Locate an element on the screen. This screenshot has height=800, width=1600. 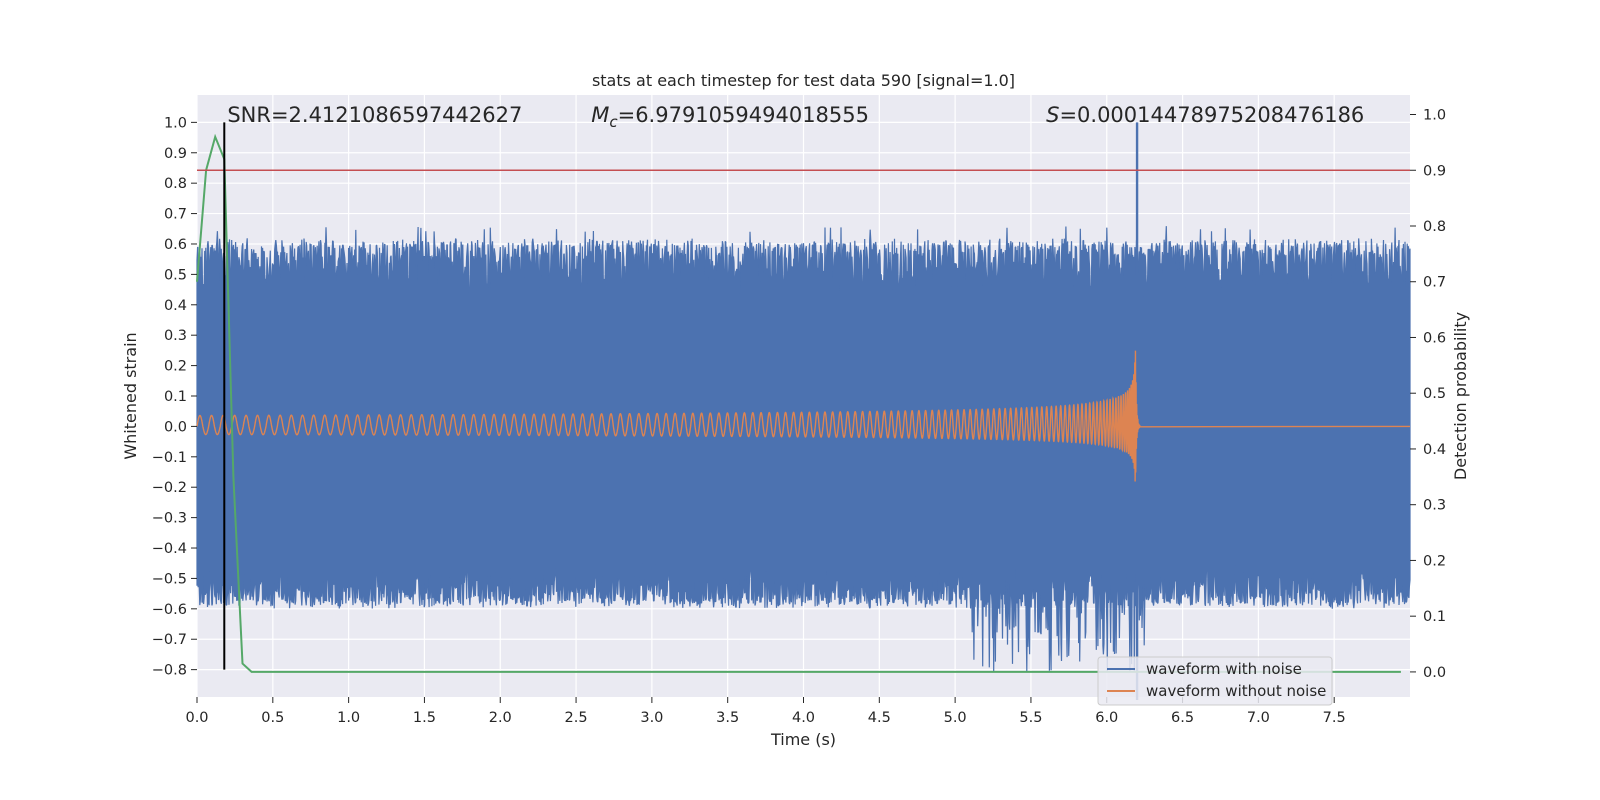
y-tick-label-right: 0.8 is located at coordinates (1434, 227).